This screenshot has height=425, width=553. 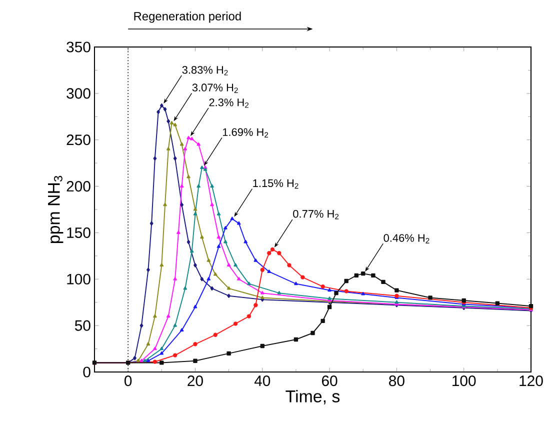 I want to click on x-tick-label: 100, so click(x=464, y=381).